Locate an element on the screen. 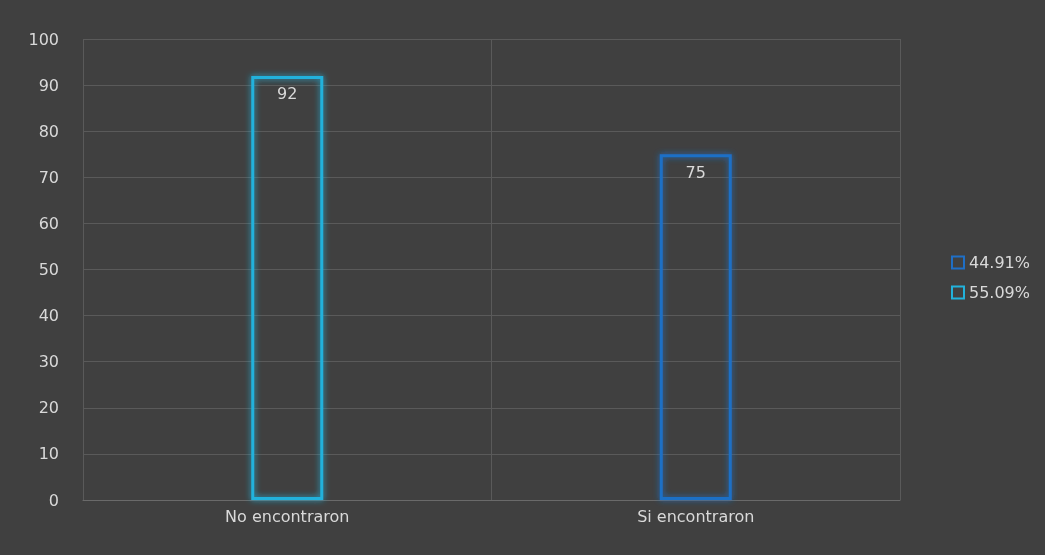  y-tick-label: 40 is located at coordinates (48, 316).